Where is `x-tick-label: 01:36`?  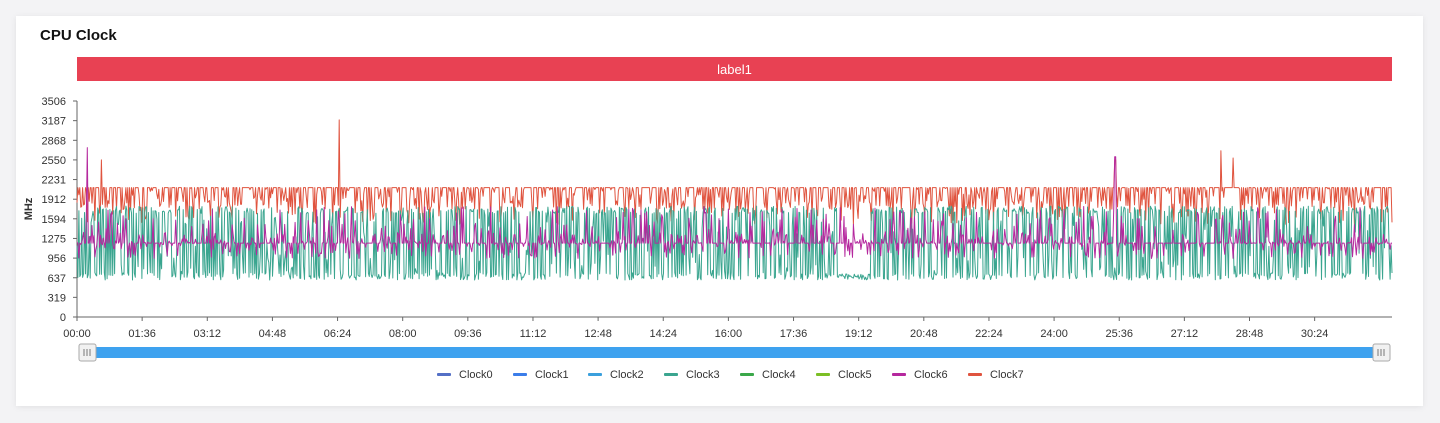 x-tick-label: 01:36 is located at coordinates (142, 334).